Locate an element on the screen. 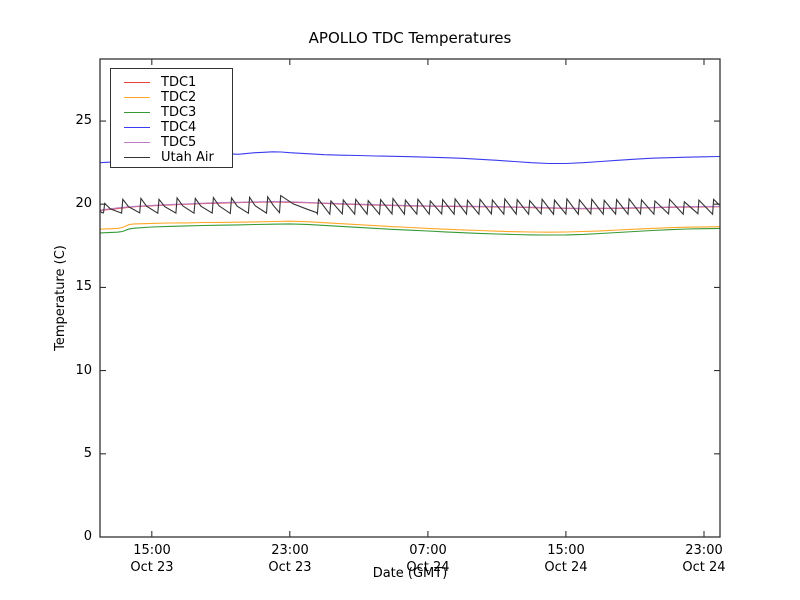 This screenshot has height=600, width=800. legend: TDC1 TDC2 TDC3 TDC4 TDC5 Utah Air is located at coordinates (171, 118).